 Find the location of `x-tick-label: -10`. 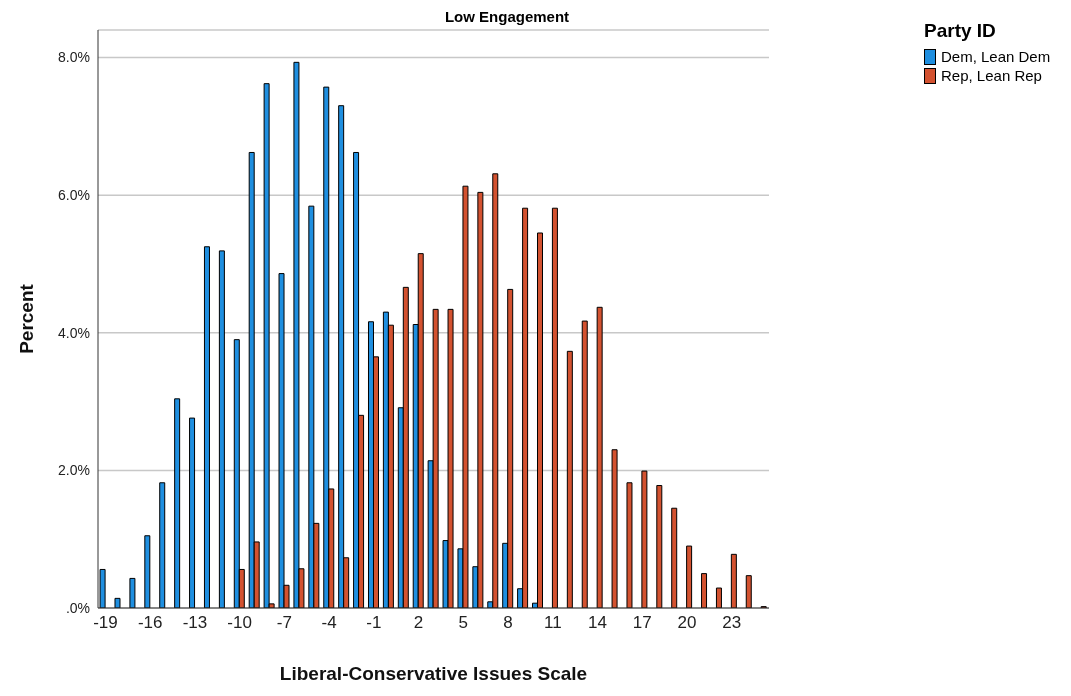

x-tick-label: -10 is located at coordinates (239, 623).